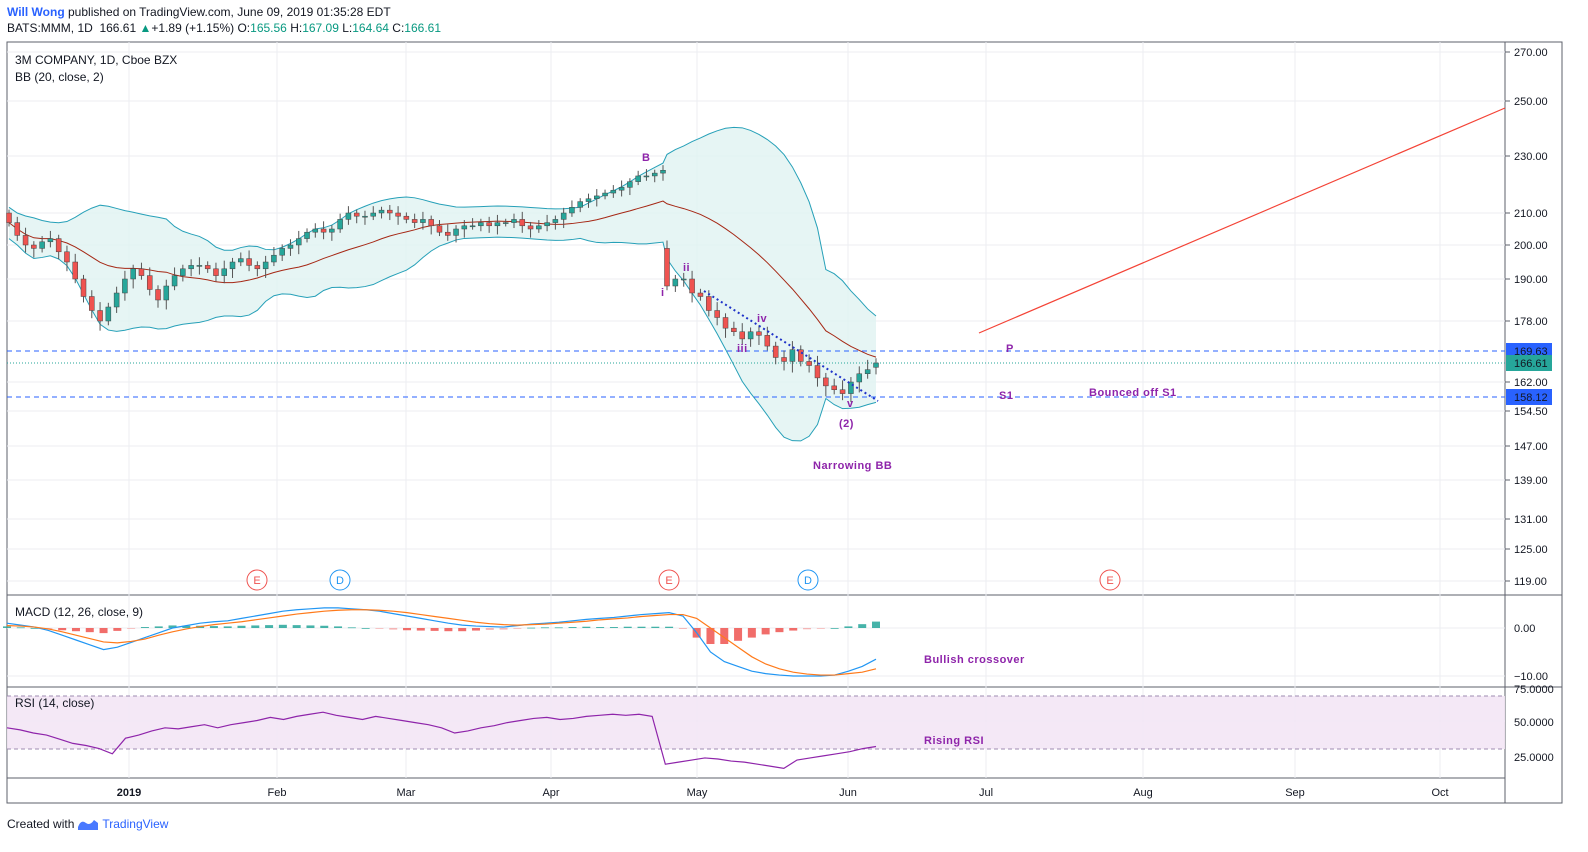 This screenshot has width=1588, height=852. Describe the element at coordinates (1534, 758) in the screenshot. I see `rsi-y-label-2: 25.0000` at that location.